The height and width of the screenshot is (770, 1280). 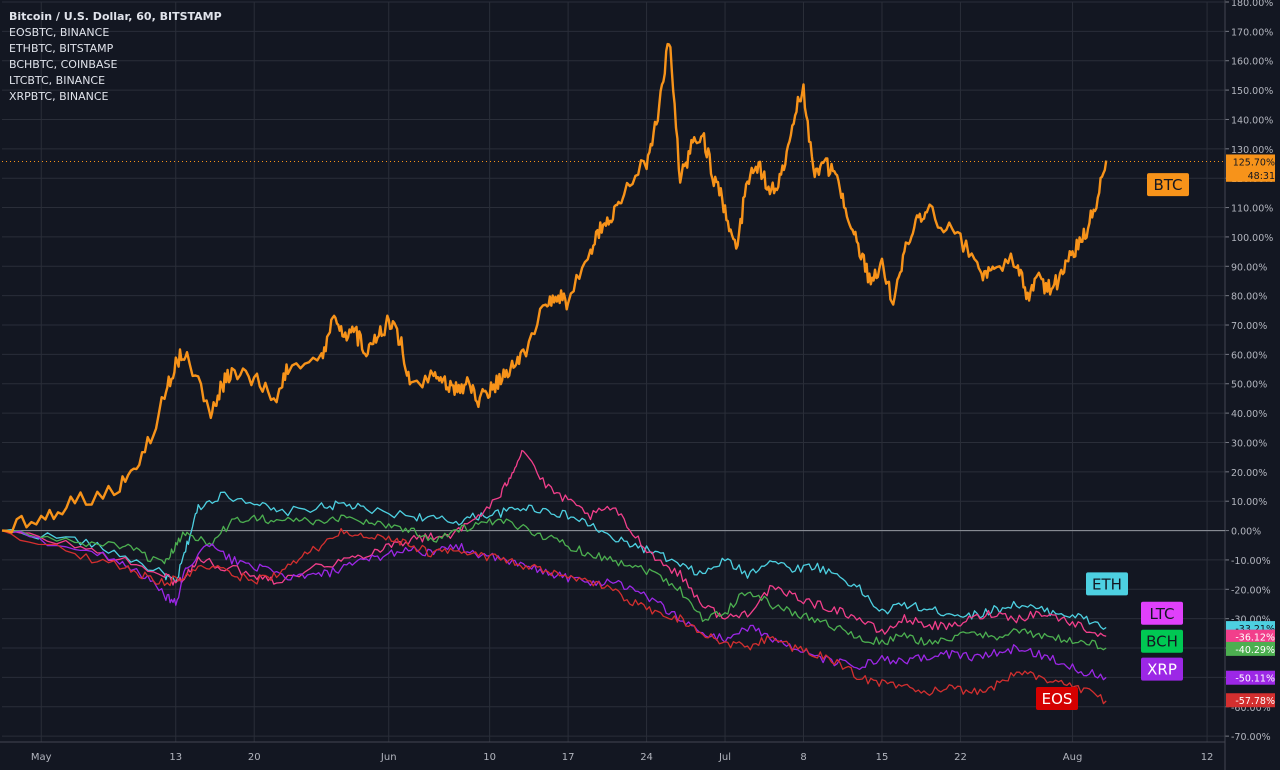 I want to click on y-tick-label: 170.00%, so click(x=1252, y=32).